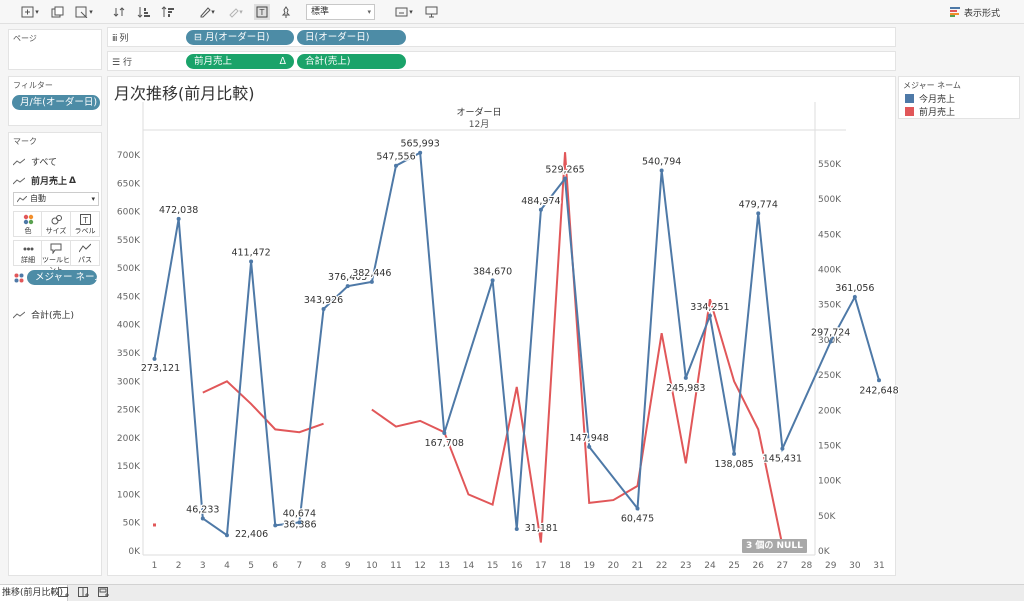 The image size is (1024, 601). I want to click on right-tick-label: 400K, so click(830, 271).